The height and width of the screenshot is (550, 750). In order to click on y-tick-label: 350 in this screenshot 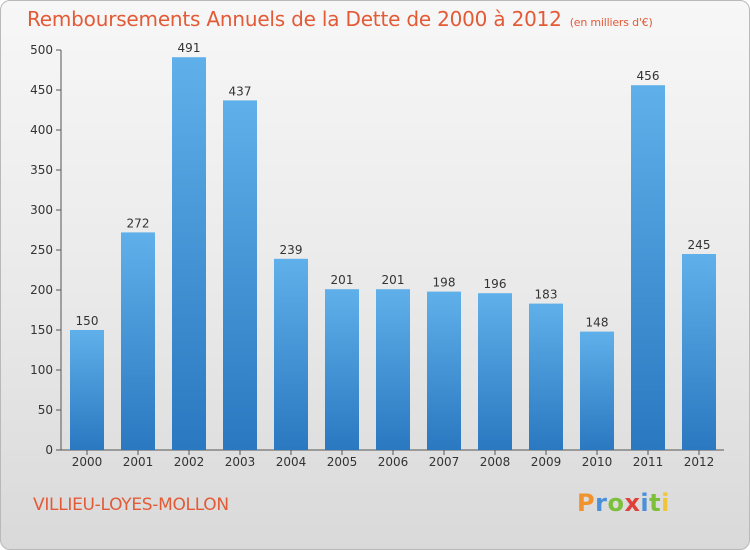, I will do `click(41, 170)`.